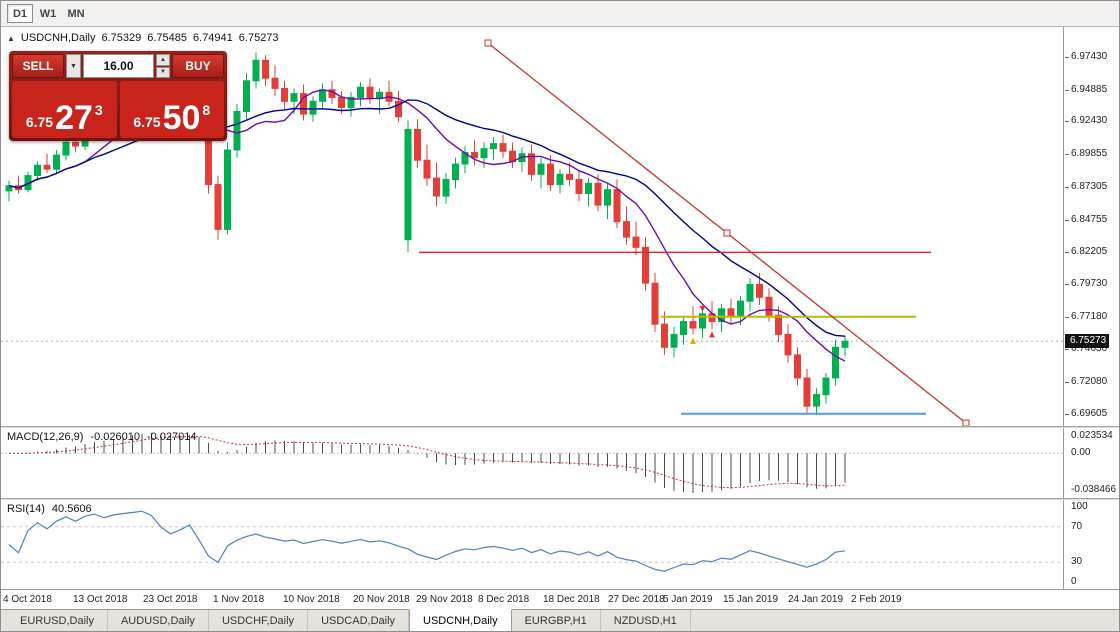 Image resolution: width=1120 pixels, height=632 pixels. What do you see at coordinates (259, 620) in the screenshot?
I see `chart-tab-usdchf: USDCHF,Daily` at bounding box center [259, 620].